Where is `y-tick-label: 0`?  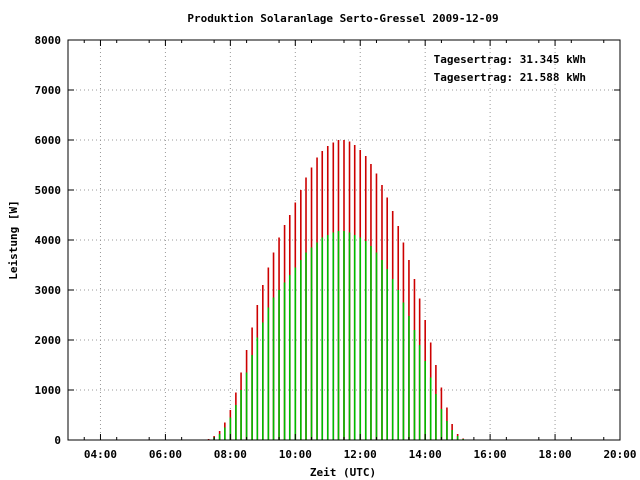
y-tick-label: 0 is located at coordinates (57, 440).